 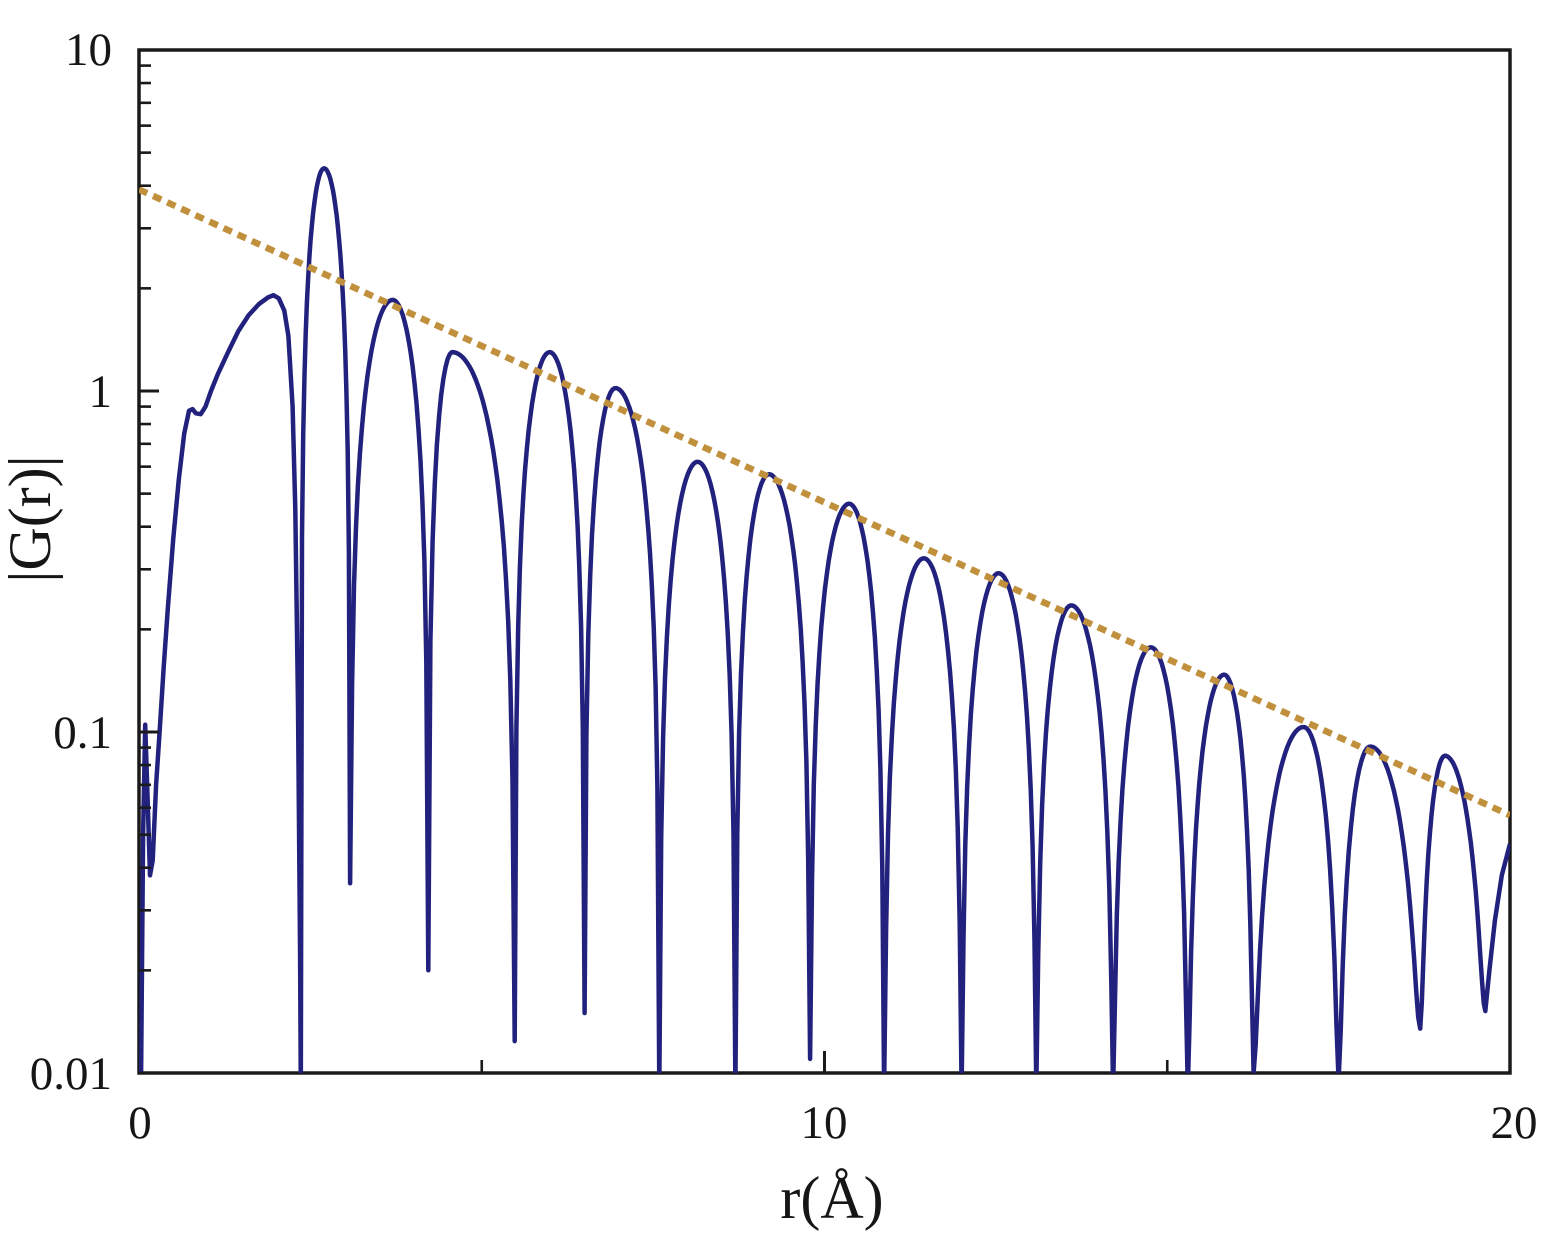 What do you see at coordinates (831, 1198) in the screenshot?
I see `x-axis-title: r(Å)` at bounding box center [831, 1198].